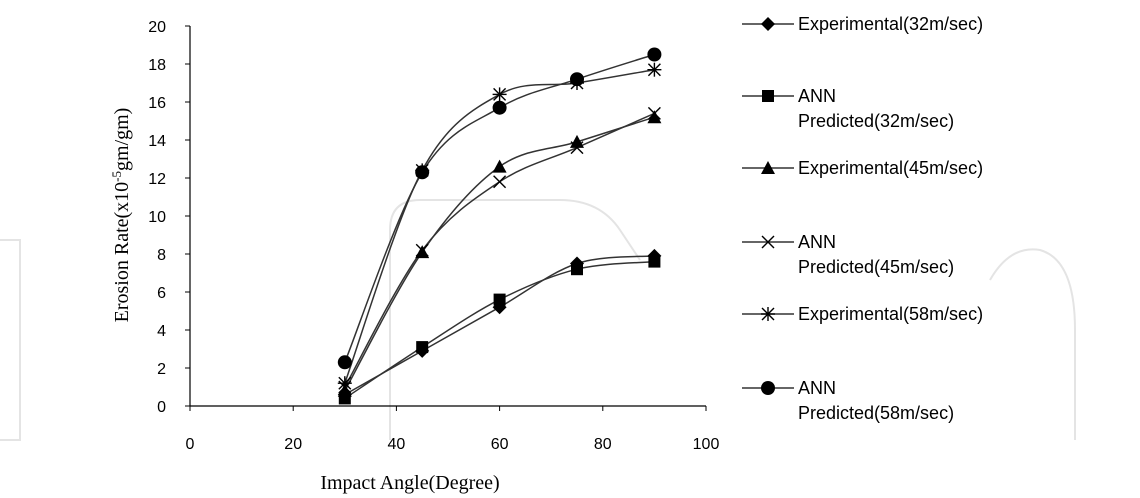  I want to click on y-axis-title-tail: gm/gm), so click(122, 139).